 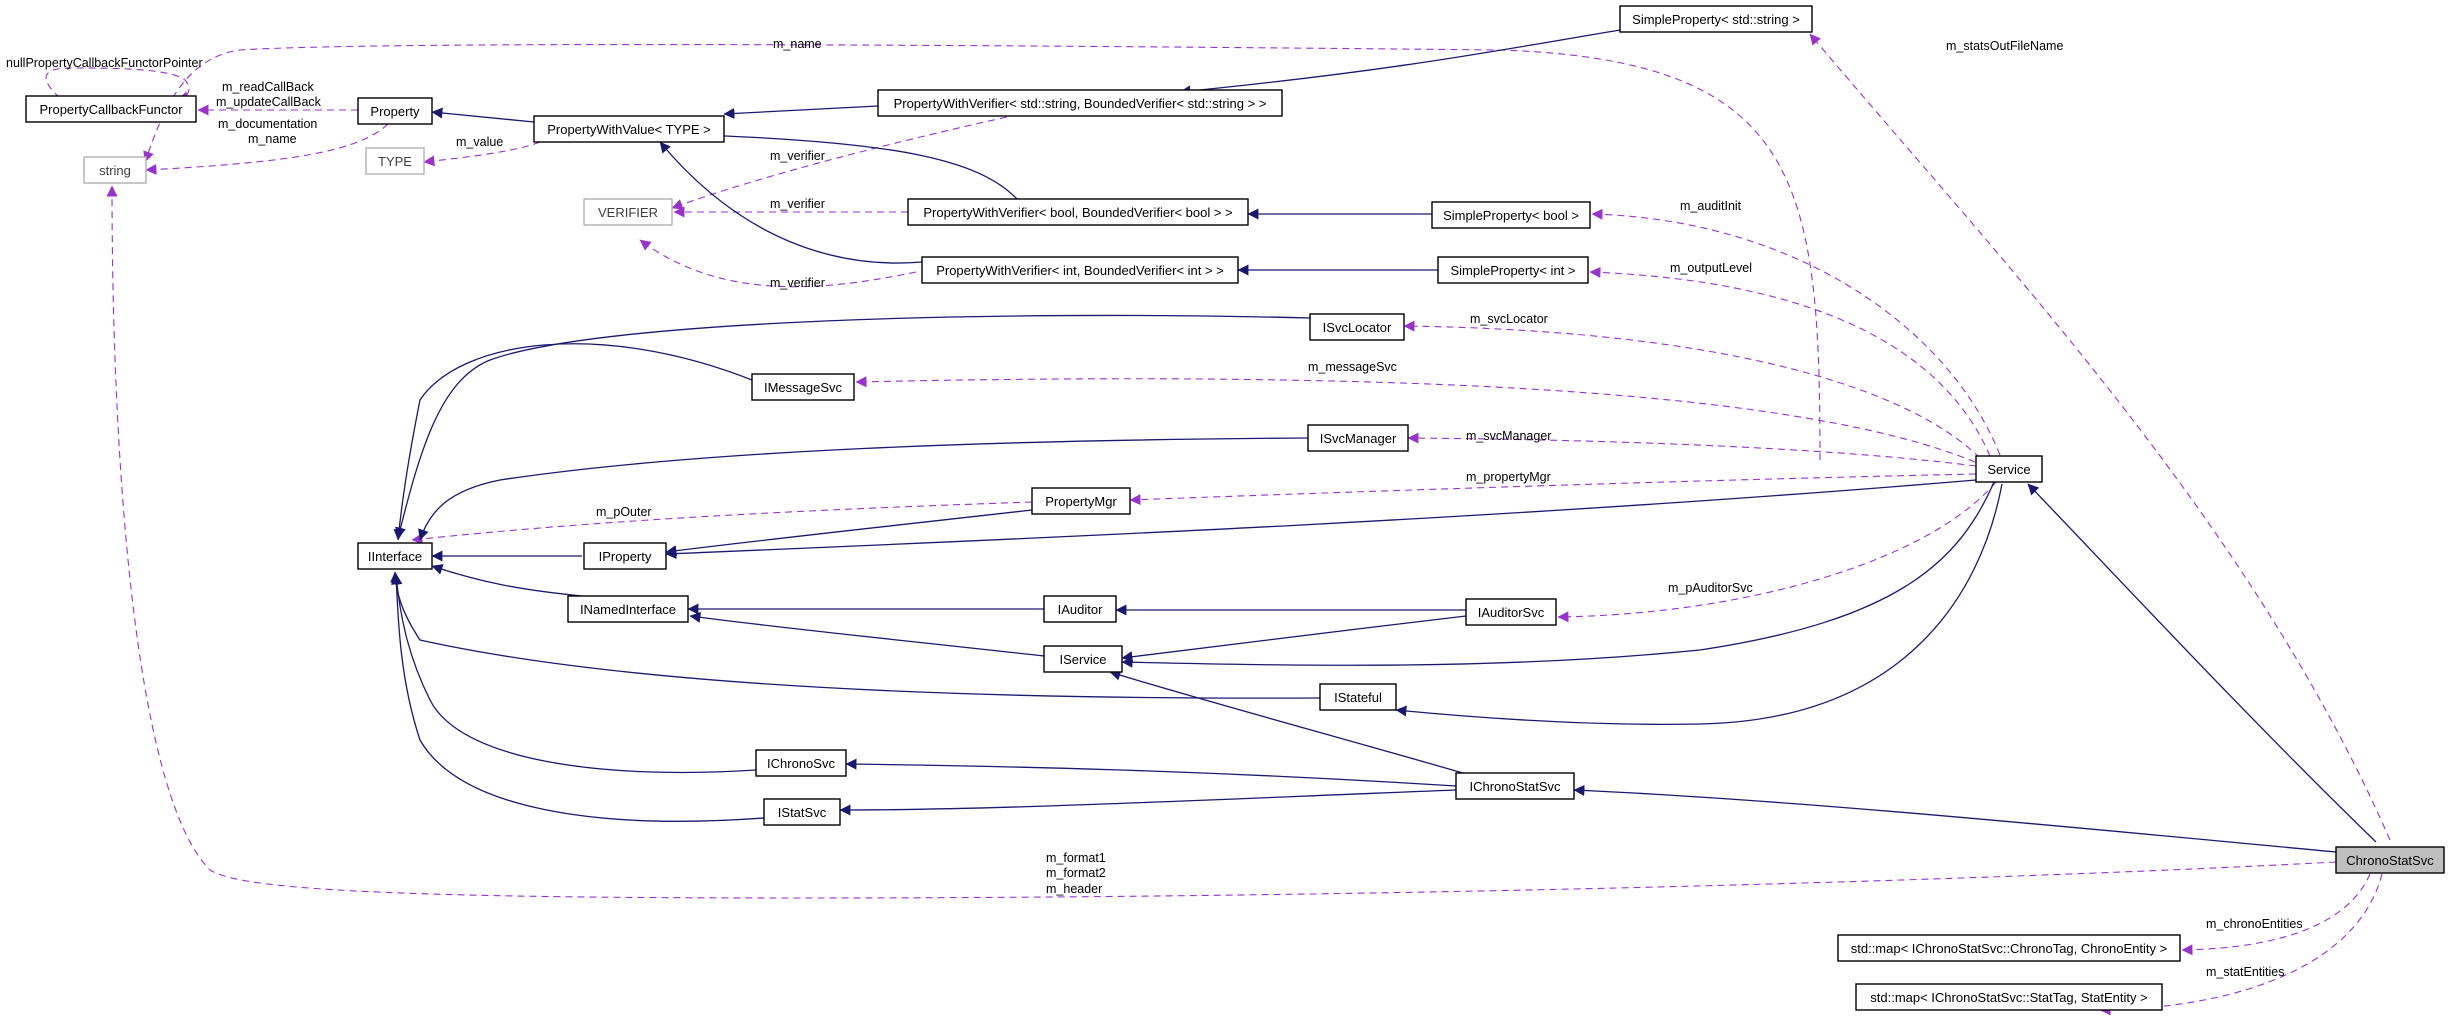 I want to click on node-istatsvc: IStatSvc, so click(x=802, y=812).